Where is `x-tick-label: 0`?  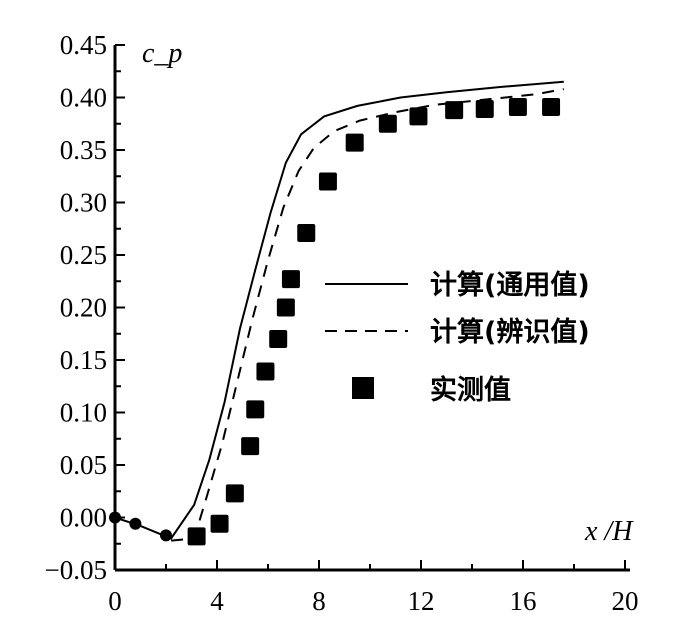
x-tick-label: 0 is located at coordinates (115, 601).